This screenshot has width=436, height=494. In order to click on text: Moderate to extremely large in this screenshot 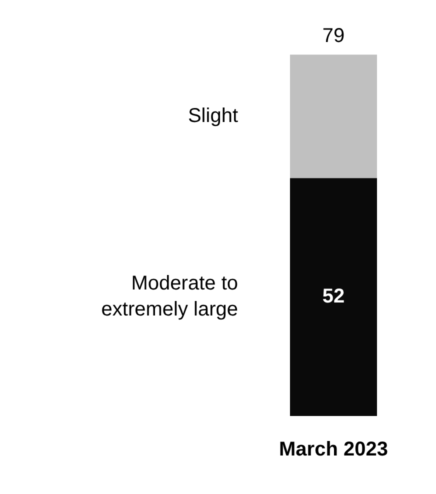, I will do `click(169, 296)`.